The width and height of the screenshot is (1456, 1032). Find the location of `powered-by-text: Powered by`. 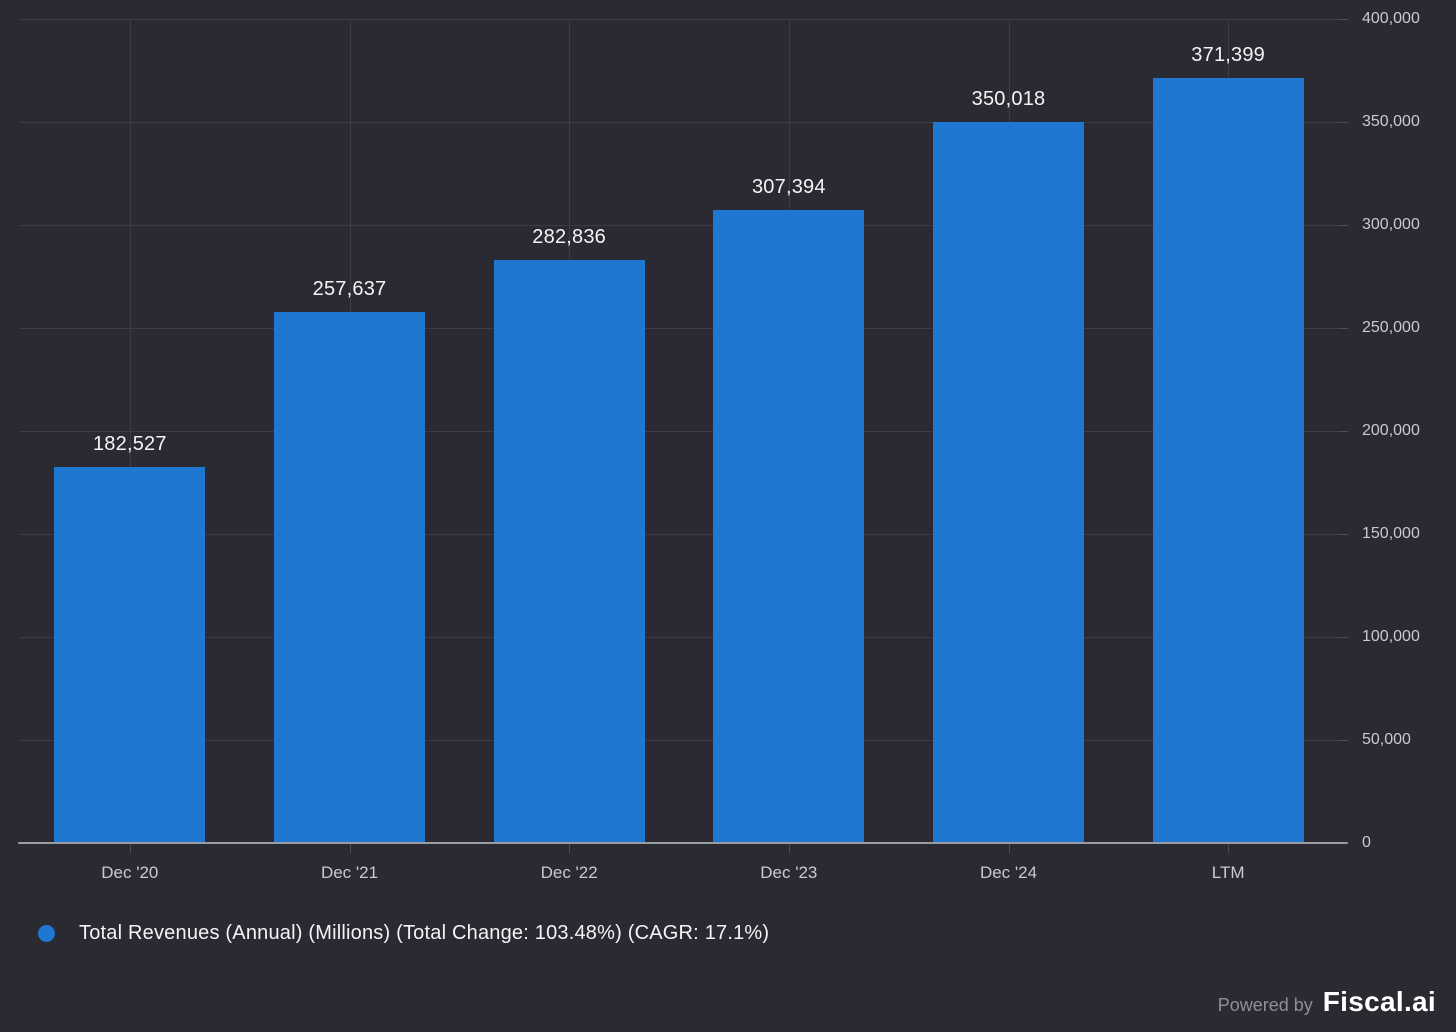

powered-by-text: Powered by is located at coordinates (1265, 1005).